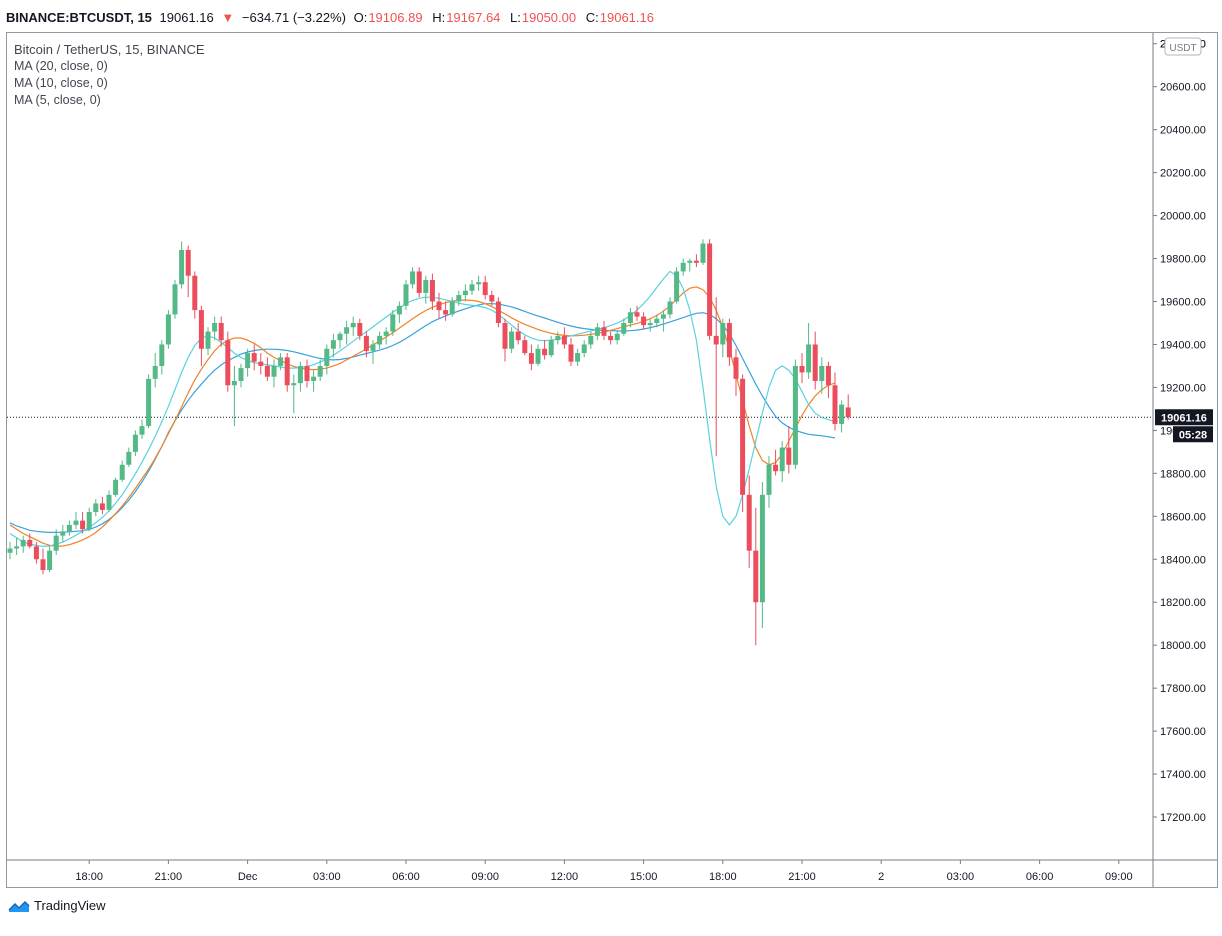 This screenshot has height=936, width=1222. What do you see at coordinates (57, 905) in the screenshot?
I see `tradingview-brand: TradingView` at bounding box center [57, 905].